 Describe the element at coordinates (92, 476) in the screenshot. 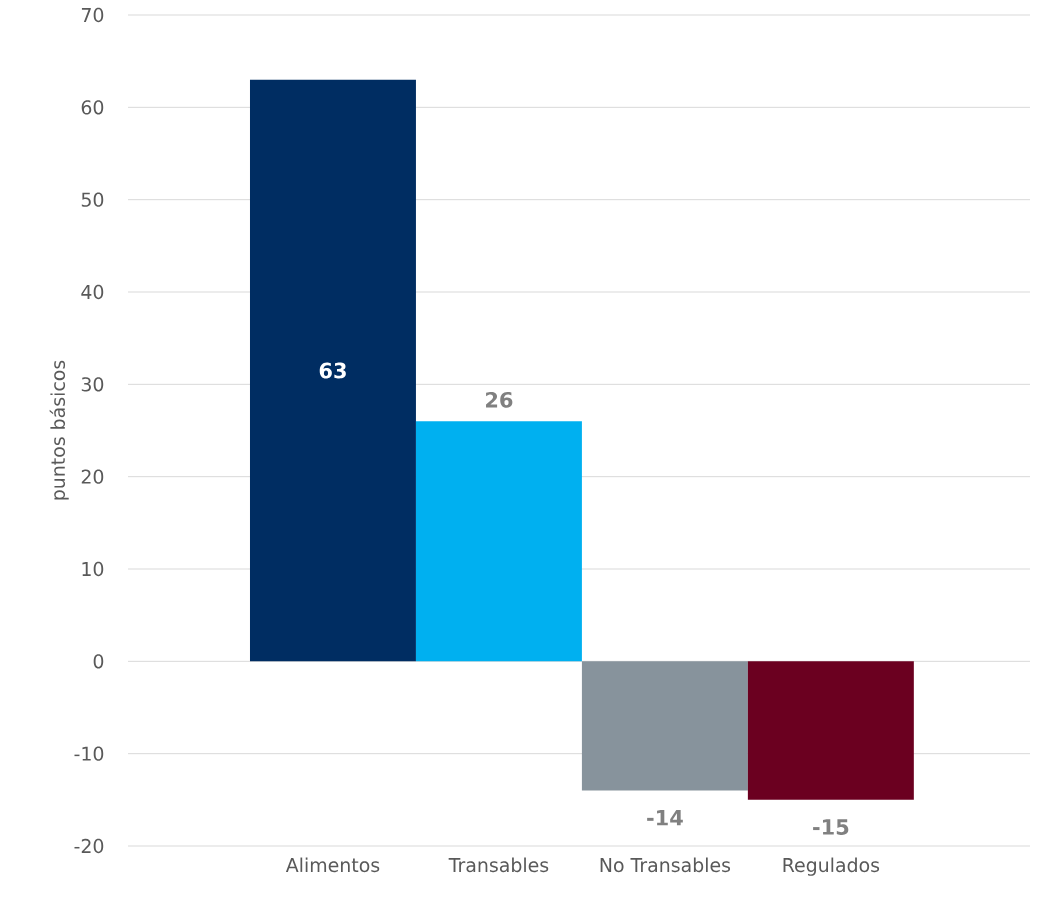

I see `y-tick-label: 20` at that location.